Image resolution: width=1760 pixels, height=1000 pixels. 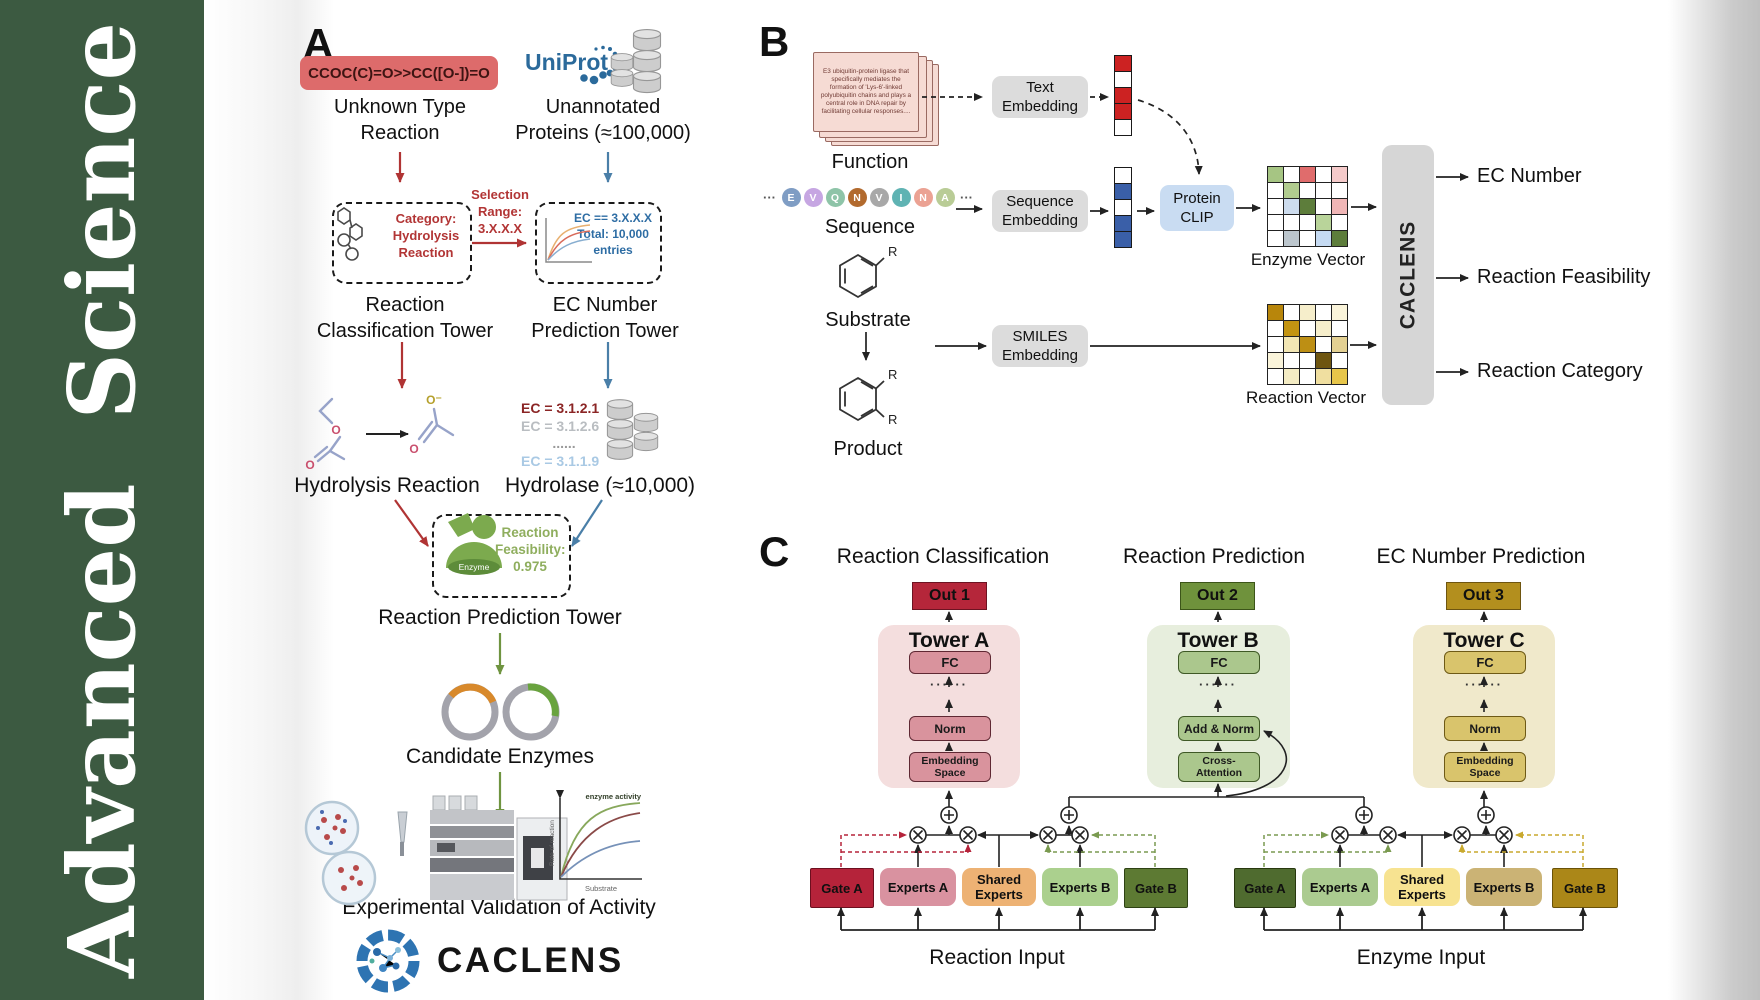 What do you see at coordinates (769, 197) in the screenshot?
I see `ellipsis: ···` at bounding box center [769, 197].